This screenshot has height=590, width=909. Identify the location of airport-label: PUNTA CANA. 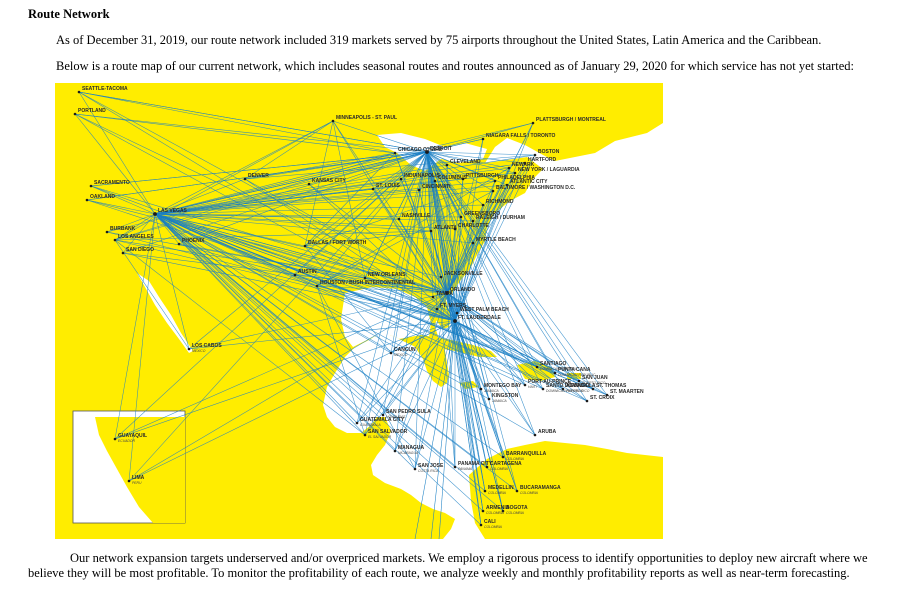
(574, 370).